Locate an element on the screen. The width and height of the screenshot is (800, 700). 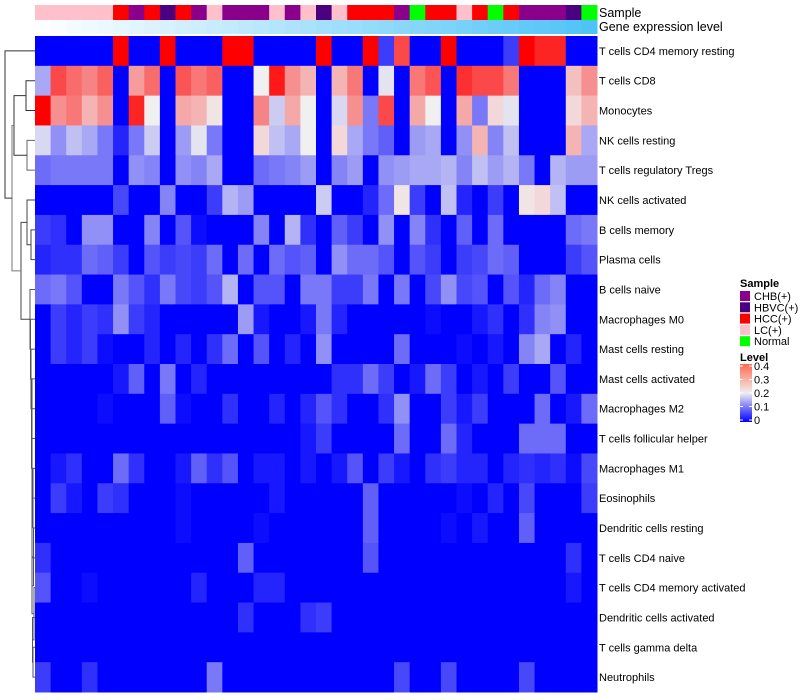
row-label: T cells follicular helper is located at coordinates (653, 440).